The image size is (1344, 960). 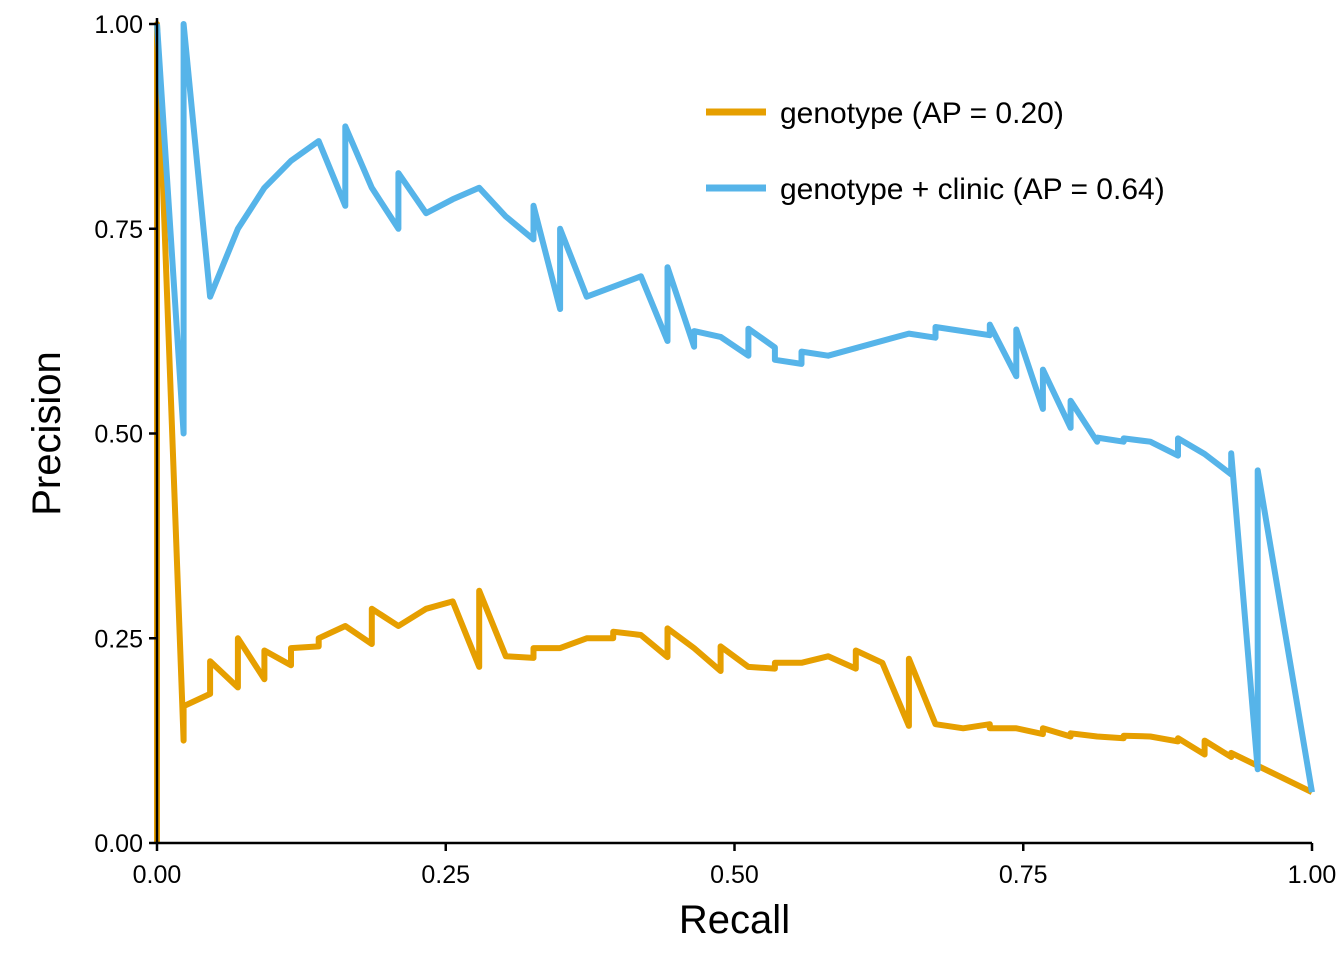 I want to click on legend-label: genotype (AP = 0.20), so click(x=922, y=113).